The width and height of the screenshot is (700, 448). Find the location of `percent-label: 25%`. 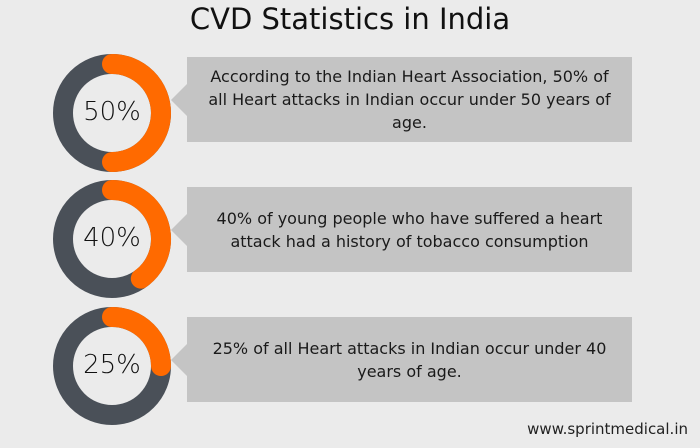

percent-label: 25% is located at coordinates (112, 365).